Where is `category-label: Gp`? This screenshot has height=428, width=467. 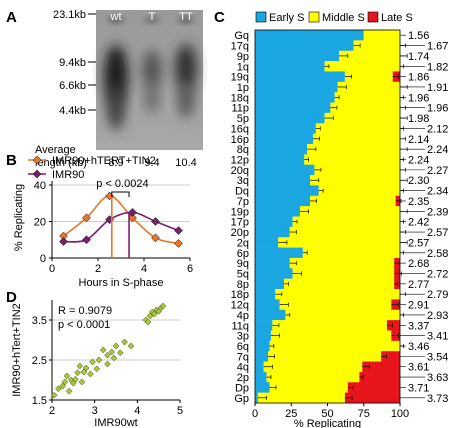 category-label: Gp is located at coordinates (241, 399).